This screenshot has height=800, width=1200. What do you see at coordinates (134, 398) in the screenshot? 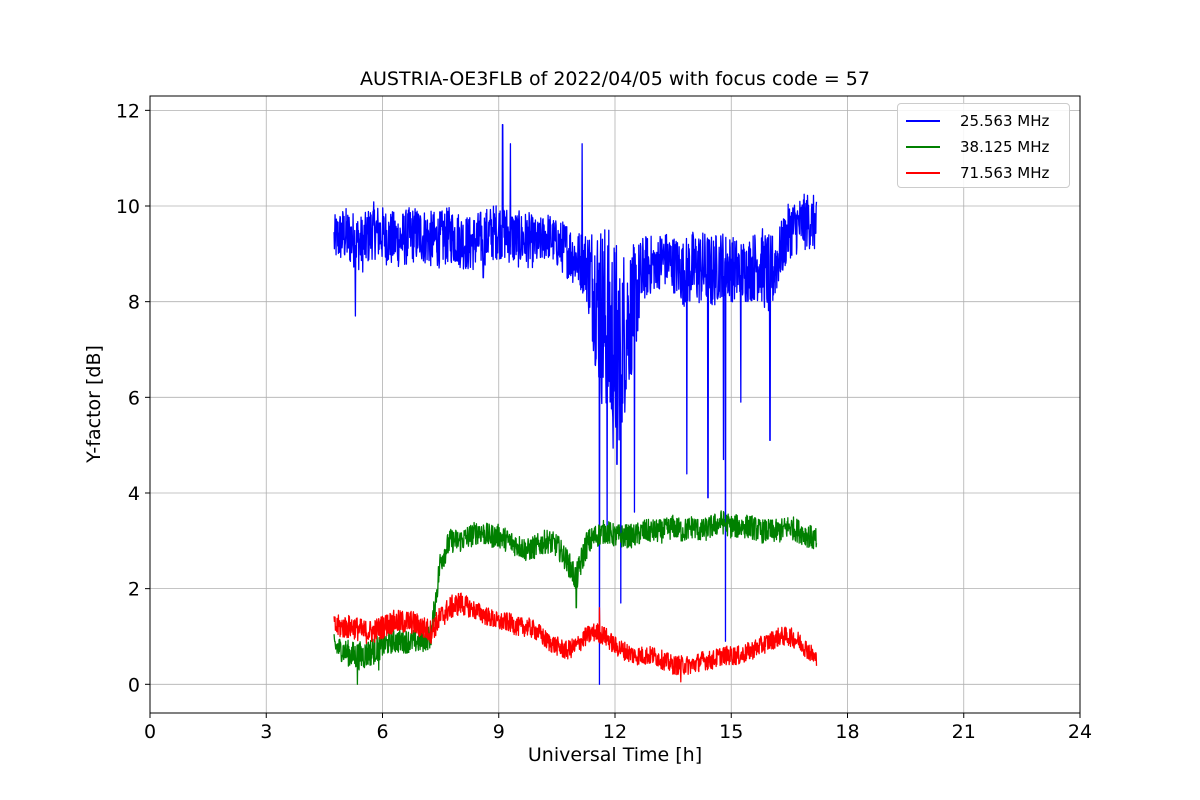
I see `y-tick-label: 6` at bounding box center [134, 398].